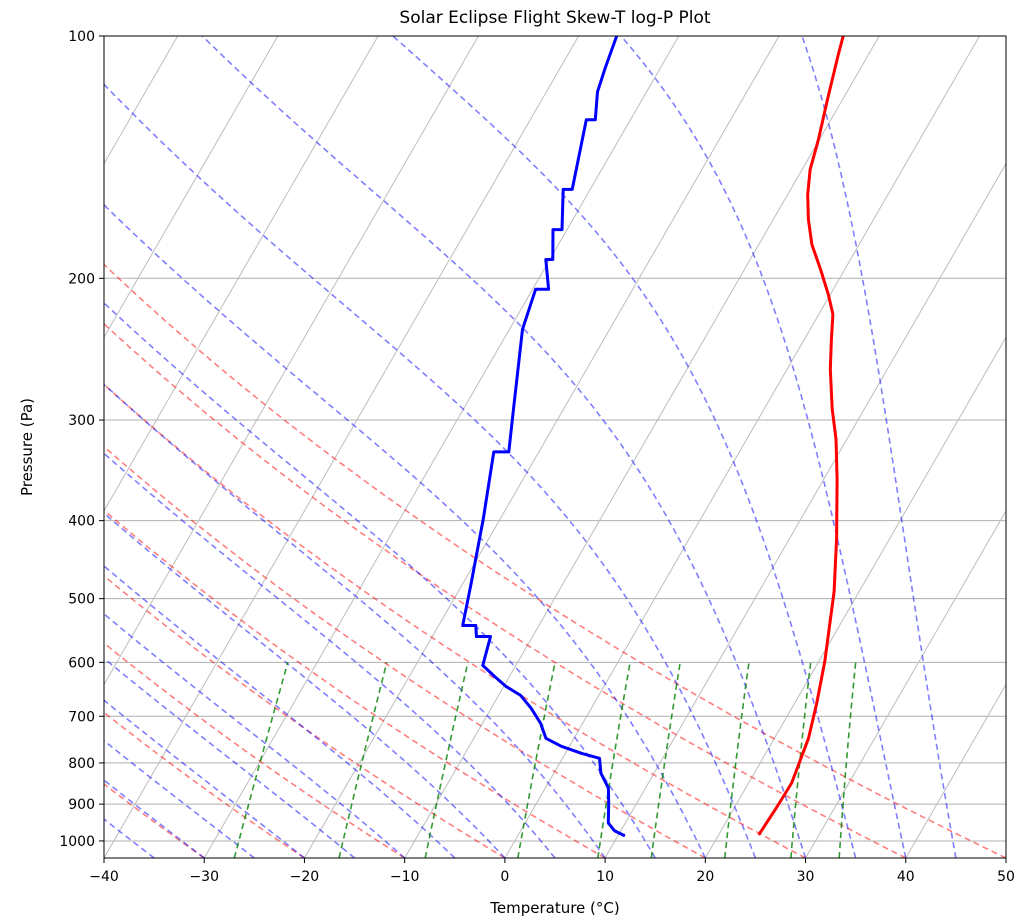 The image size is (1031, 923). Describe the element at coordinates (77, 842) in the screenshot. I see `y-tick-label: 1000` at that location.